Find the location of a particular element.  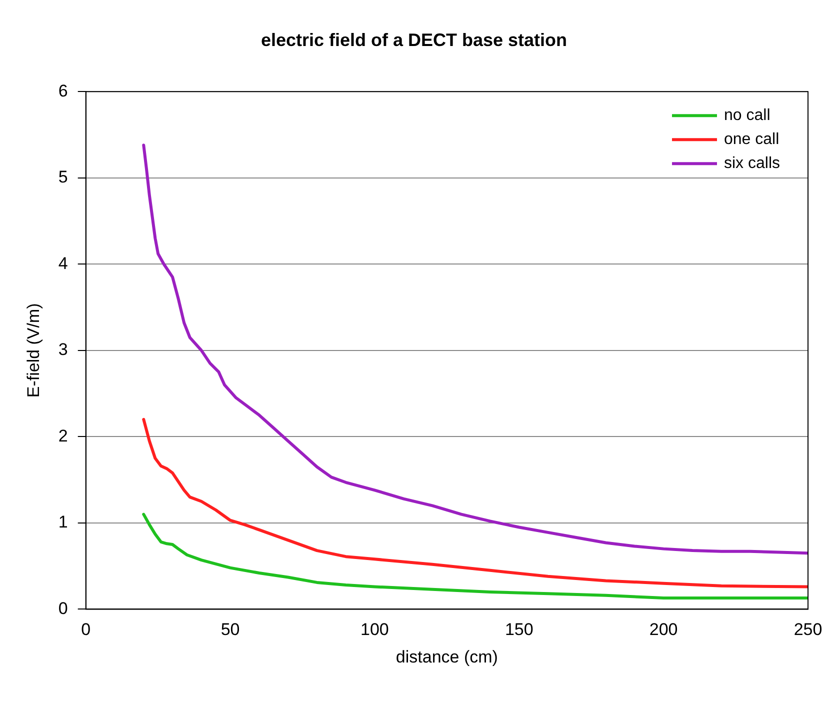

y-tick-label: 0 is located at coordinates (63, 608).